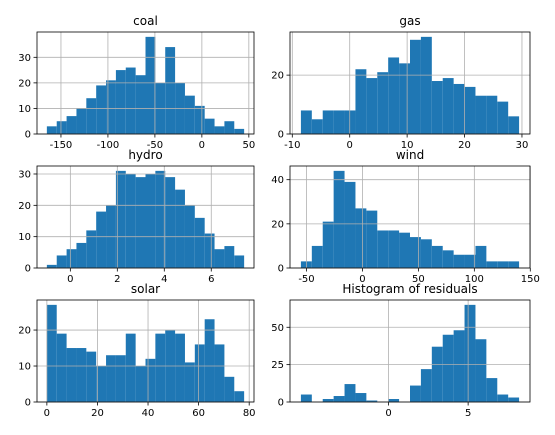 This screenshot has height=435, width=555. I want to click on subplot-title: gas, so click(409, 21).